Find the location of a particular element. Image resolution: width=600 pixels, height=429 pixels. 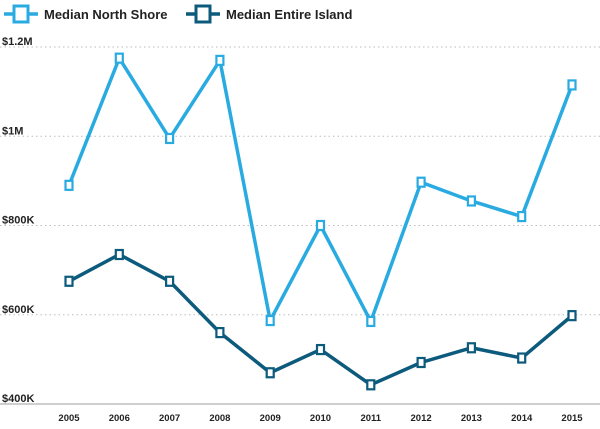

legend-entry: Median North Shore is located at coordinates (86, 14).